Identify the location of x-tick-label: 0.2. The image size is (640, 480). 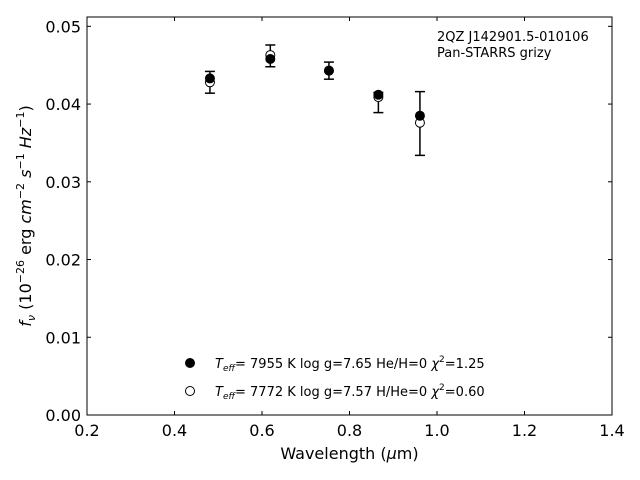
(86, 430).